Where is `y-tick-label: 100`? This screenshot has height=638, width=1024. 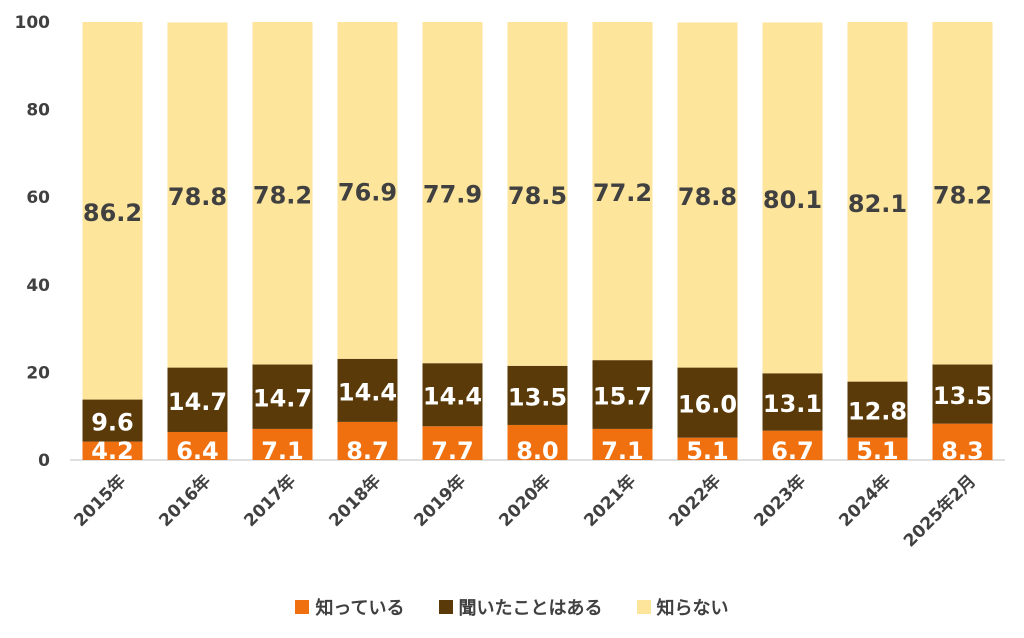 y-tick-label: 100 is located at coordinates (33, 23).